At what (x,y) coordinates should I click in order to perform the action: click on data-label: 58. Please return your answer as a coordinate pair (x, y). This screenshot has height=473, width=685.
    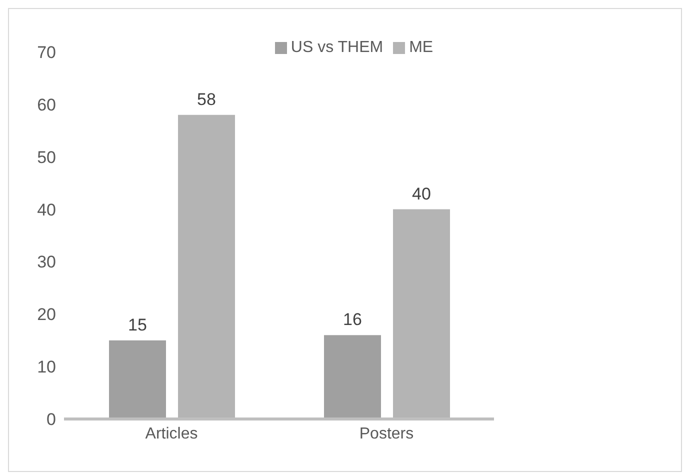
    Looking at the image, I should click on (206, 99).